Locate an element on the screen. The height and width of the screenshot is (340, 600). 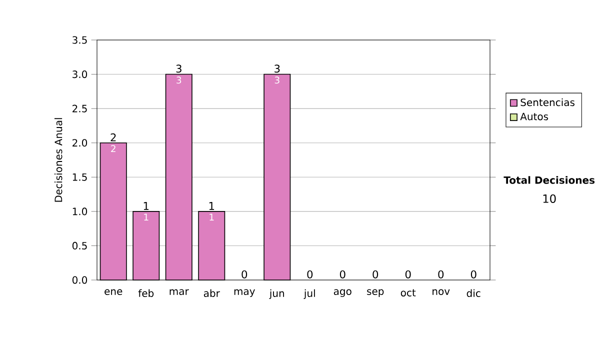
x-tick-label: feb is located at coordinates (146, 293).